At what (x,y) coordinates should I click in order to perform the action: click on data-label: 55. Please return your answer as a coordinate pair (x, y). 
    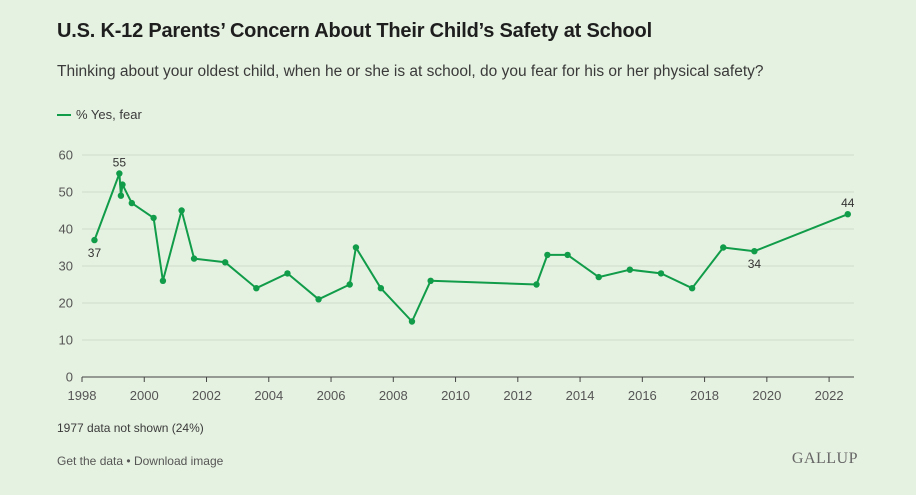
    Looking at the image, I should click on (120, 163).